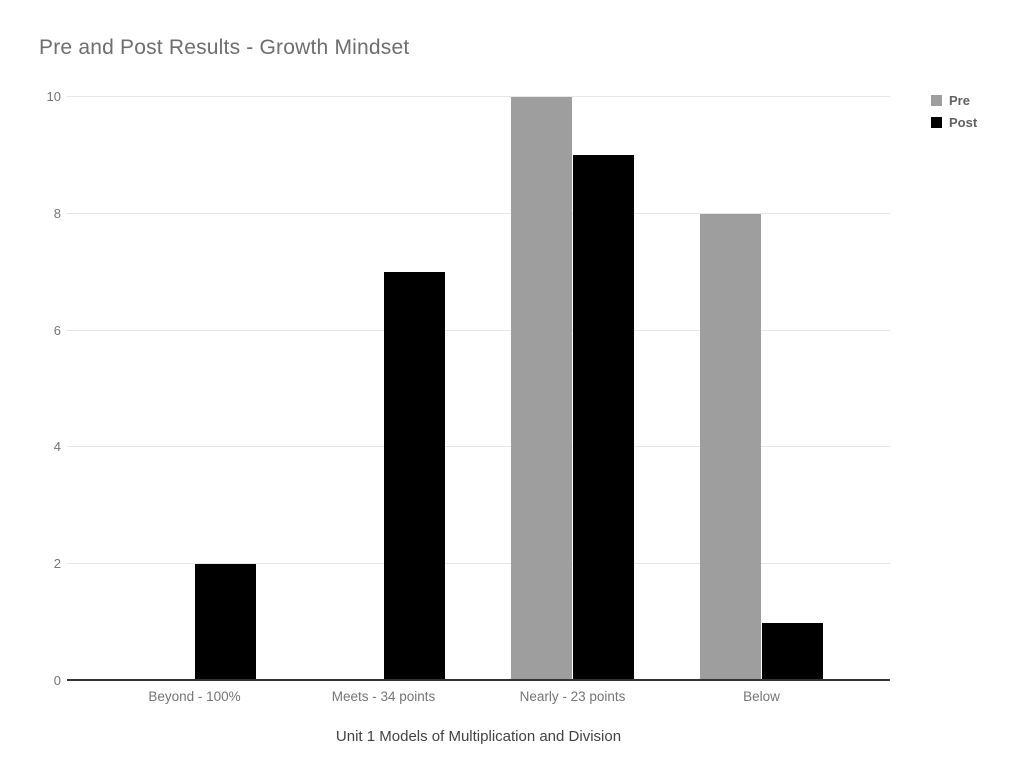 Image resolution: width=1023 pixels, height=784 pixels. Describe the element at coordinates (761, 696) in the screenshot. I see `x-category-label-3: Below` at that location.